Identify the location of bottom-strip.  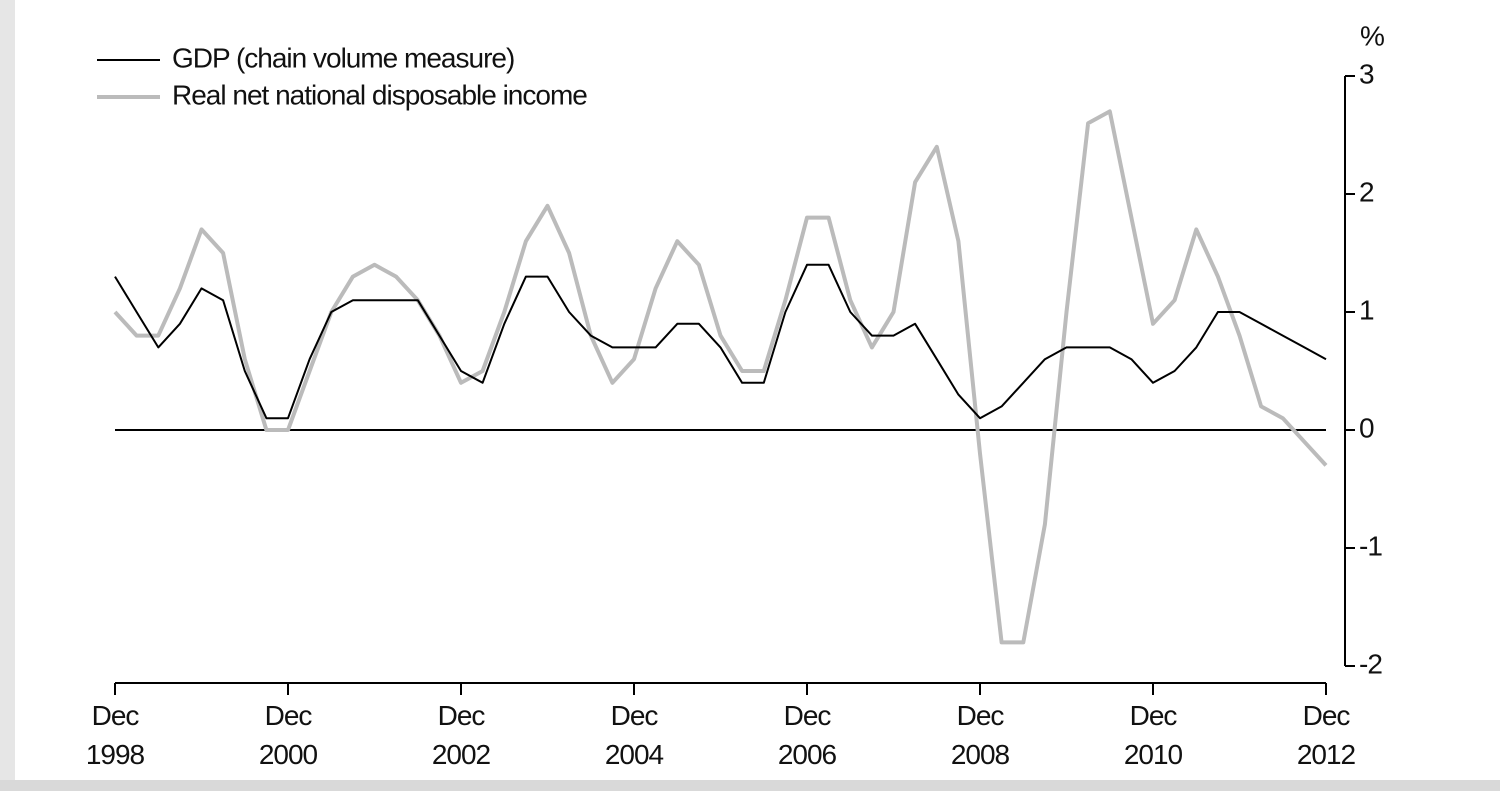
(750, 785).